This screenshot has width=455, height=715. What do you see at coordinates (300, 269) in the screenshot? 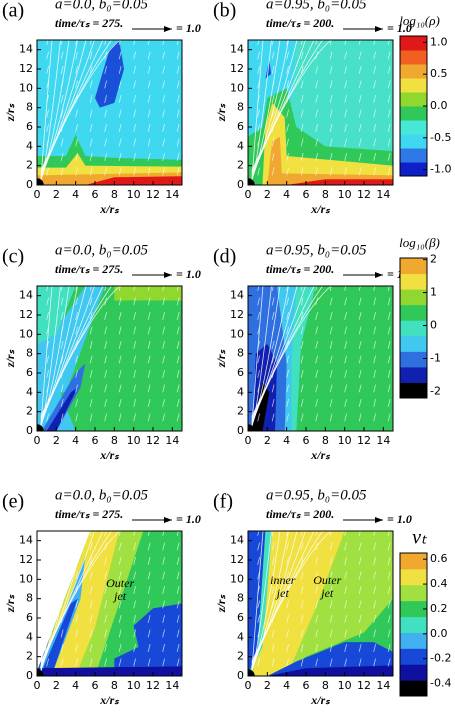
I see `panel-subtitle: time/τₛ = 200.` at bounding box center [300, 269].